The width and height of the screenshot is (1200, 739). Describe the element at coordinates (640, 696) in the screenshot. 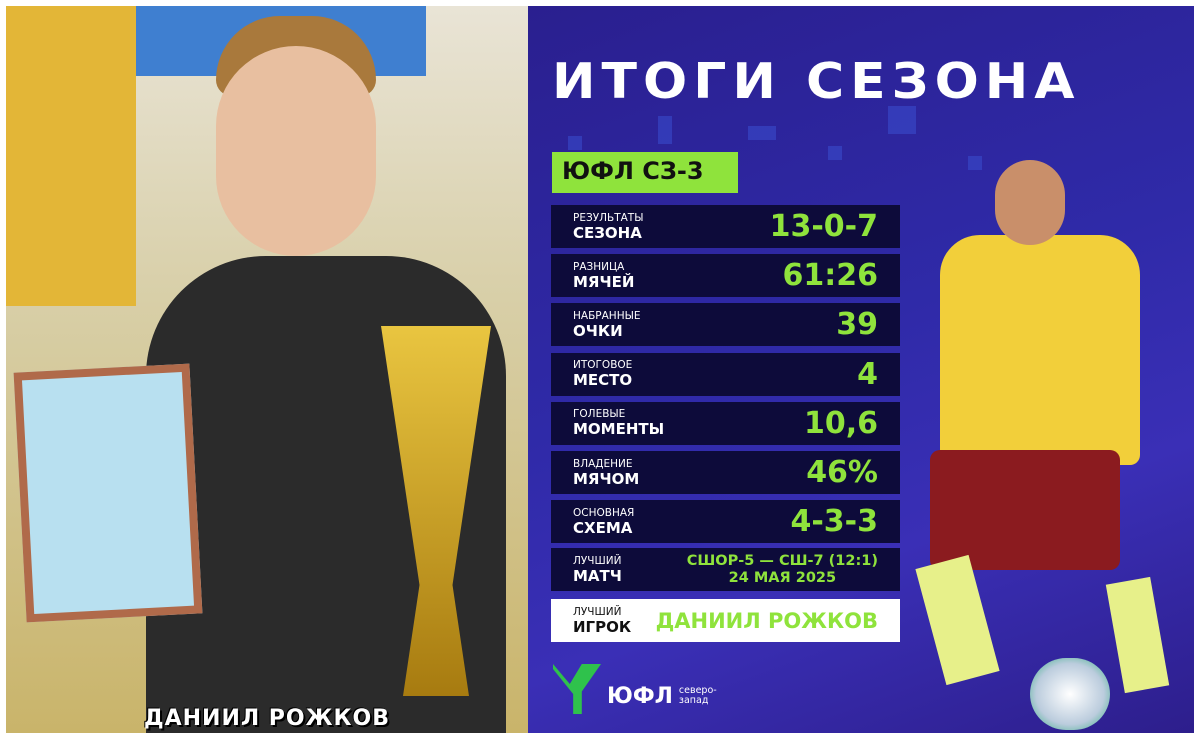

I see `logo-name: ЮФЛ` at that location.